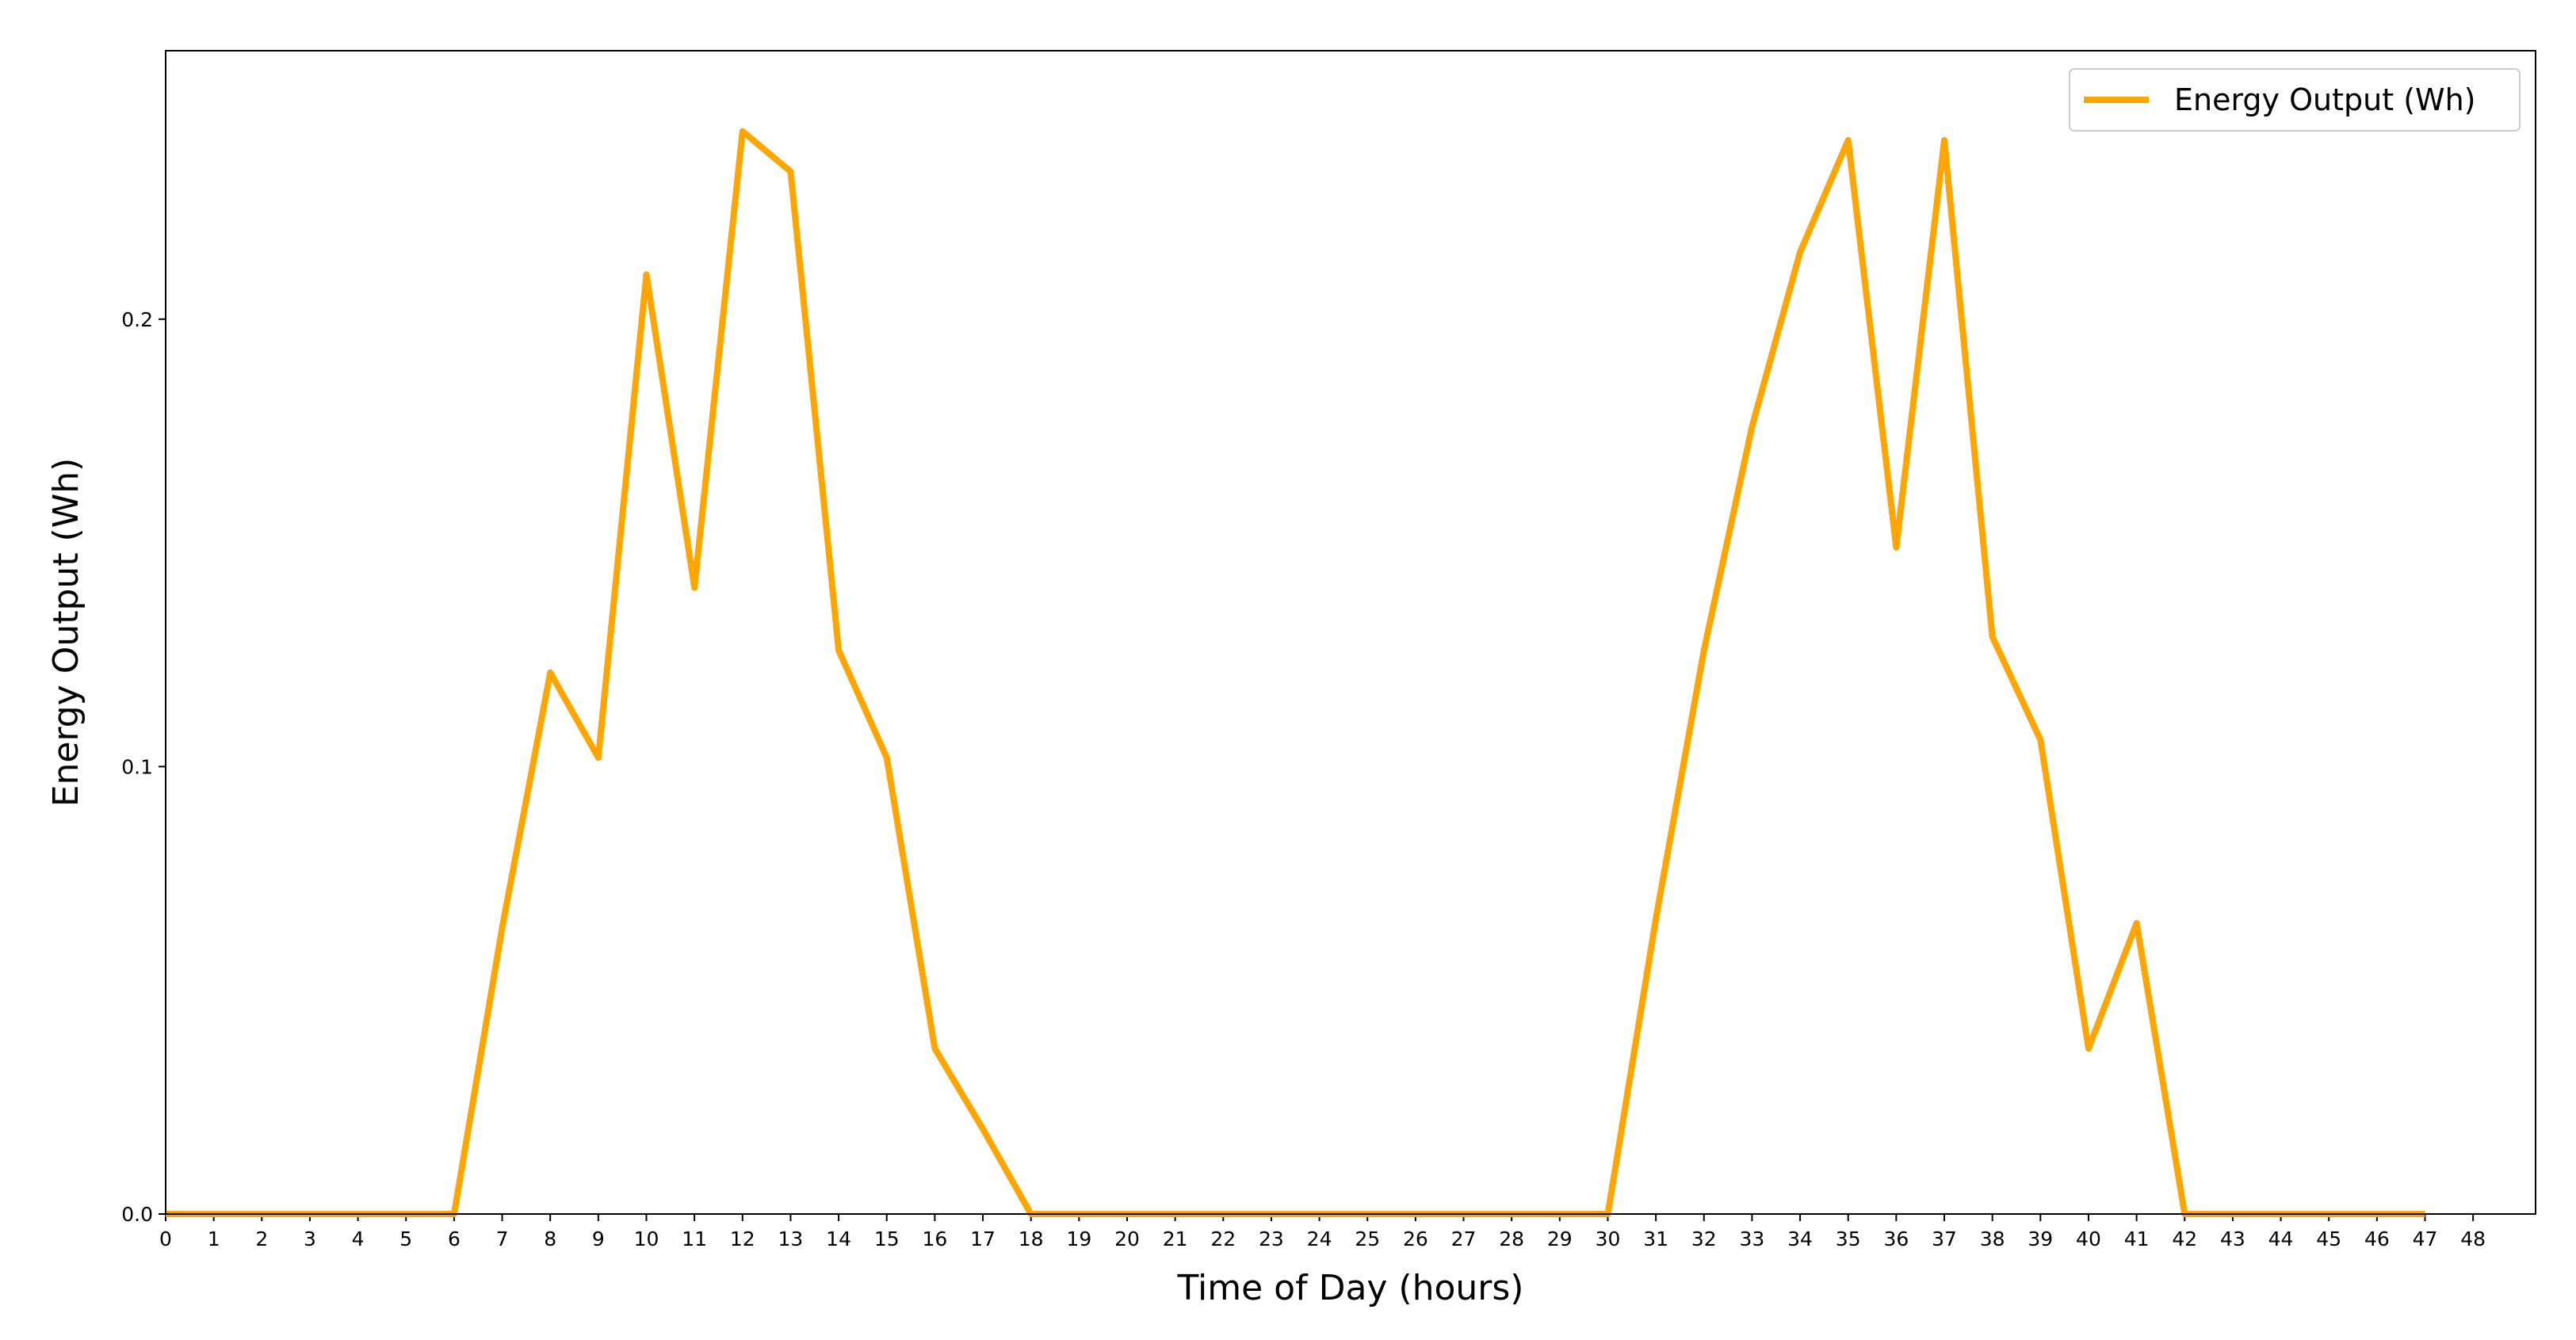  Describe the element at coordinates (66, 632) in the screenshot. I see `y-axis-label: Energy Output (Wh)` at that location.